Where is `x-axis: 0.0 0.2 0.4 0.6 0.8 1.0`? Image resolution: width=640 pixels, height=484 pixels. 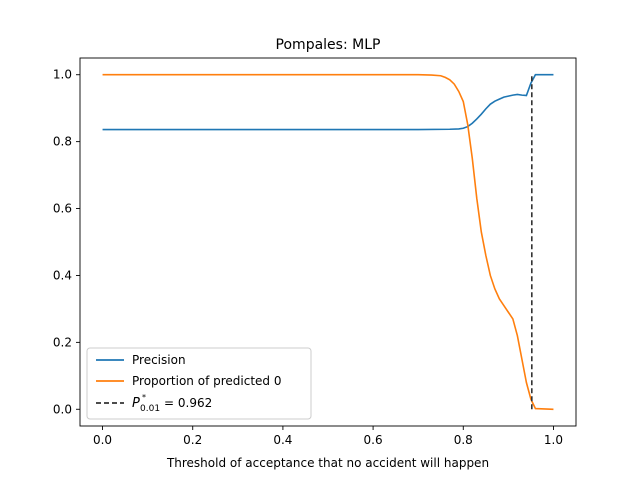
x-axis: 0.0 0.2 0.4 0.6 0.8 1.0 is located at coordinates (328, 436).